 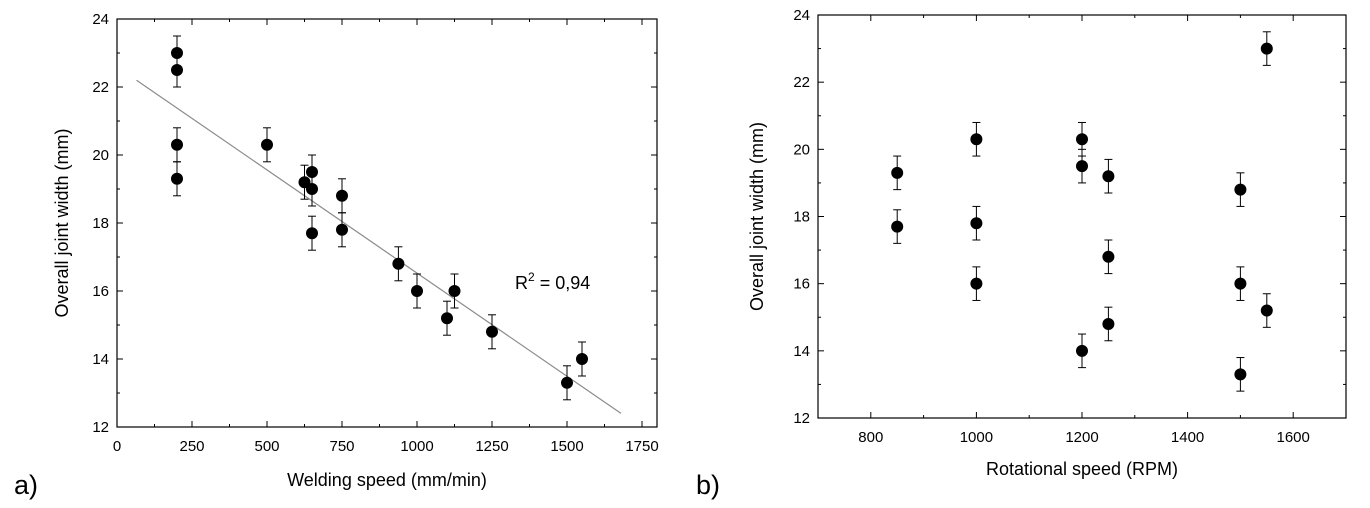 I want to click on x-tick-label: 1750, so click(x=641, y=446).